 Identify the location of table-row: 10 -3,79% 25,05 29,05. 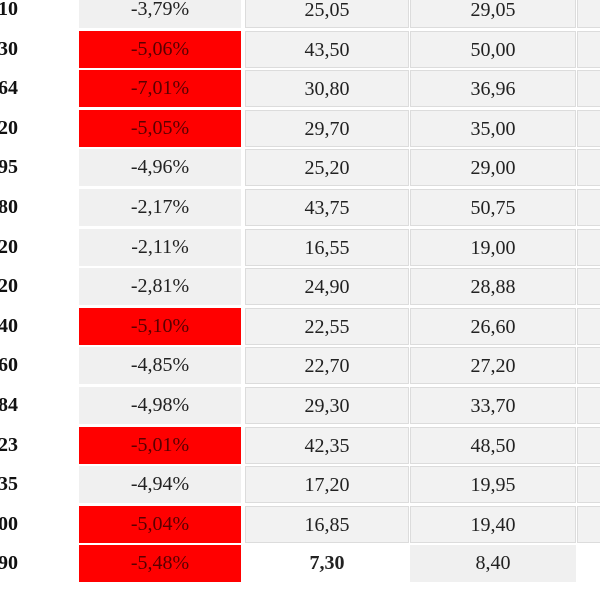
(300, 15).